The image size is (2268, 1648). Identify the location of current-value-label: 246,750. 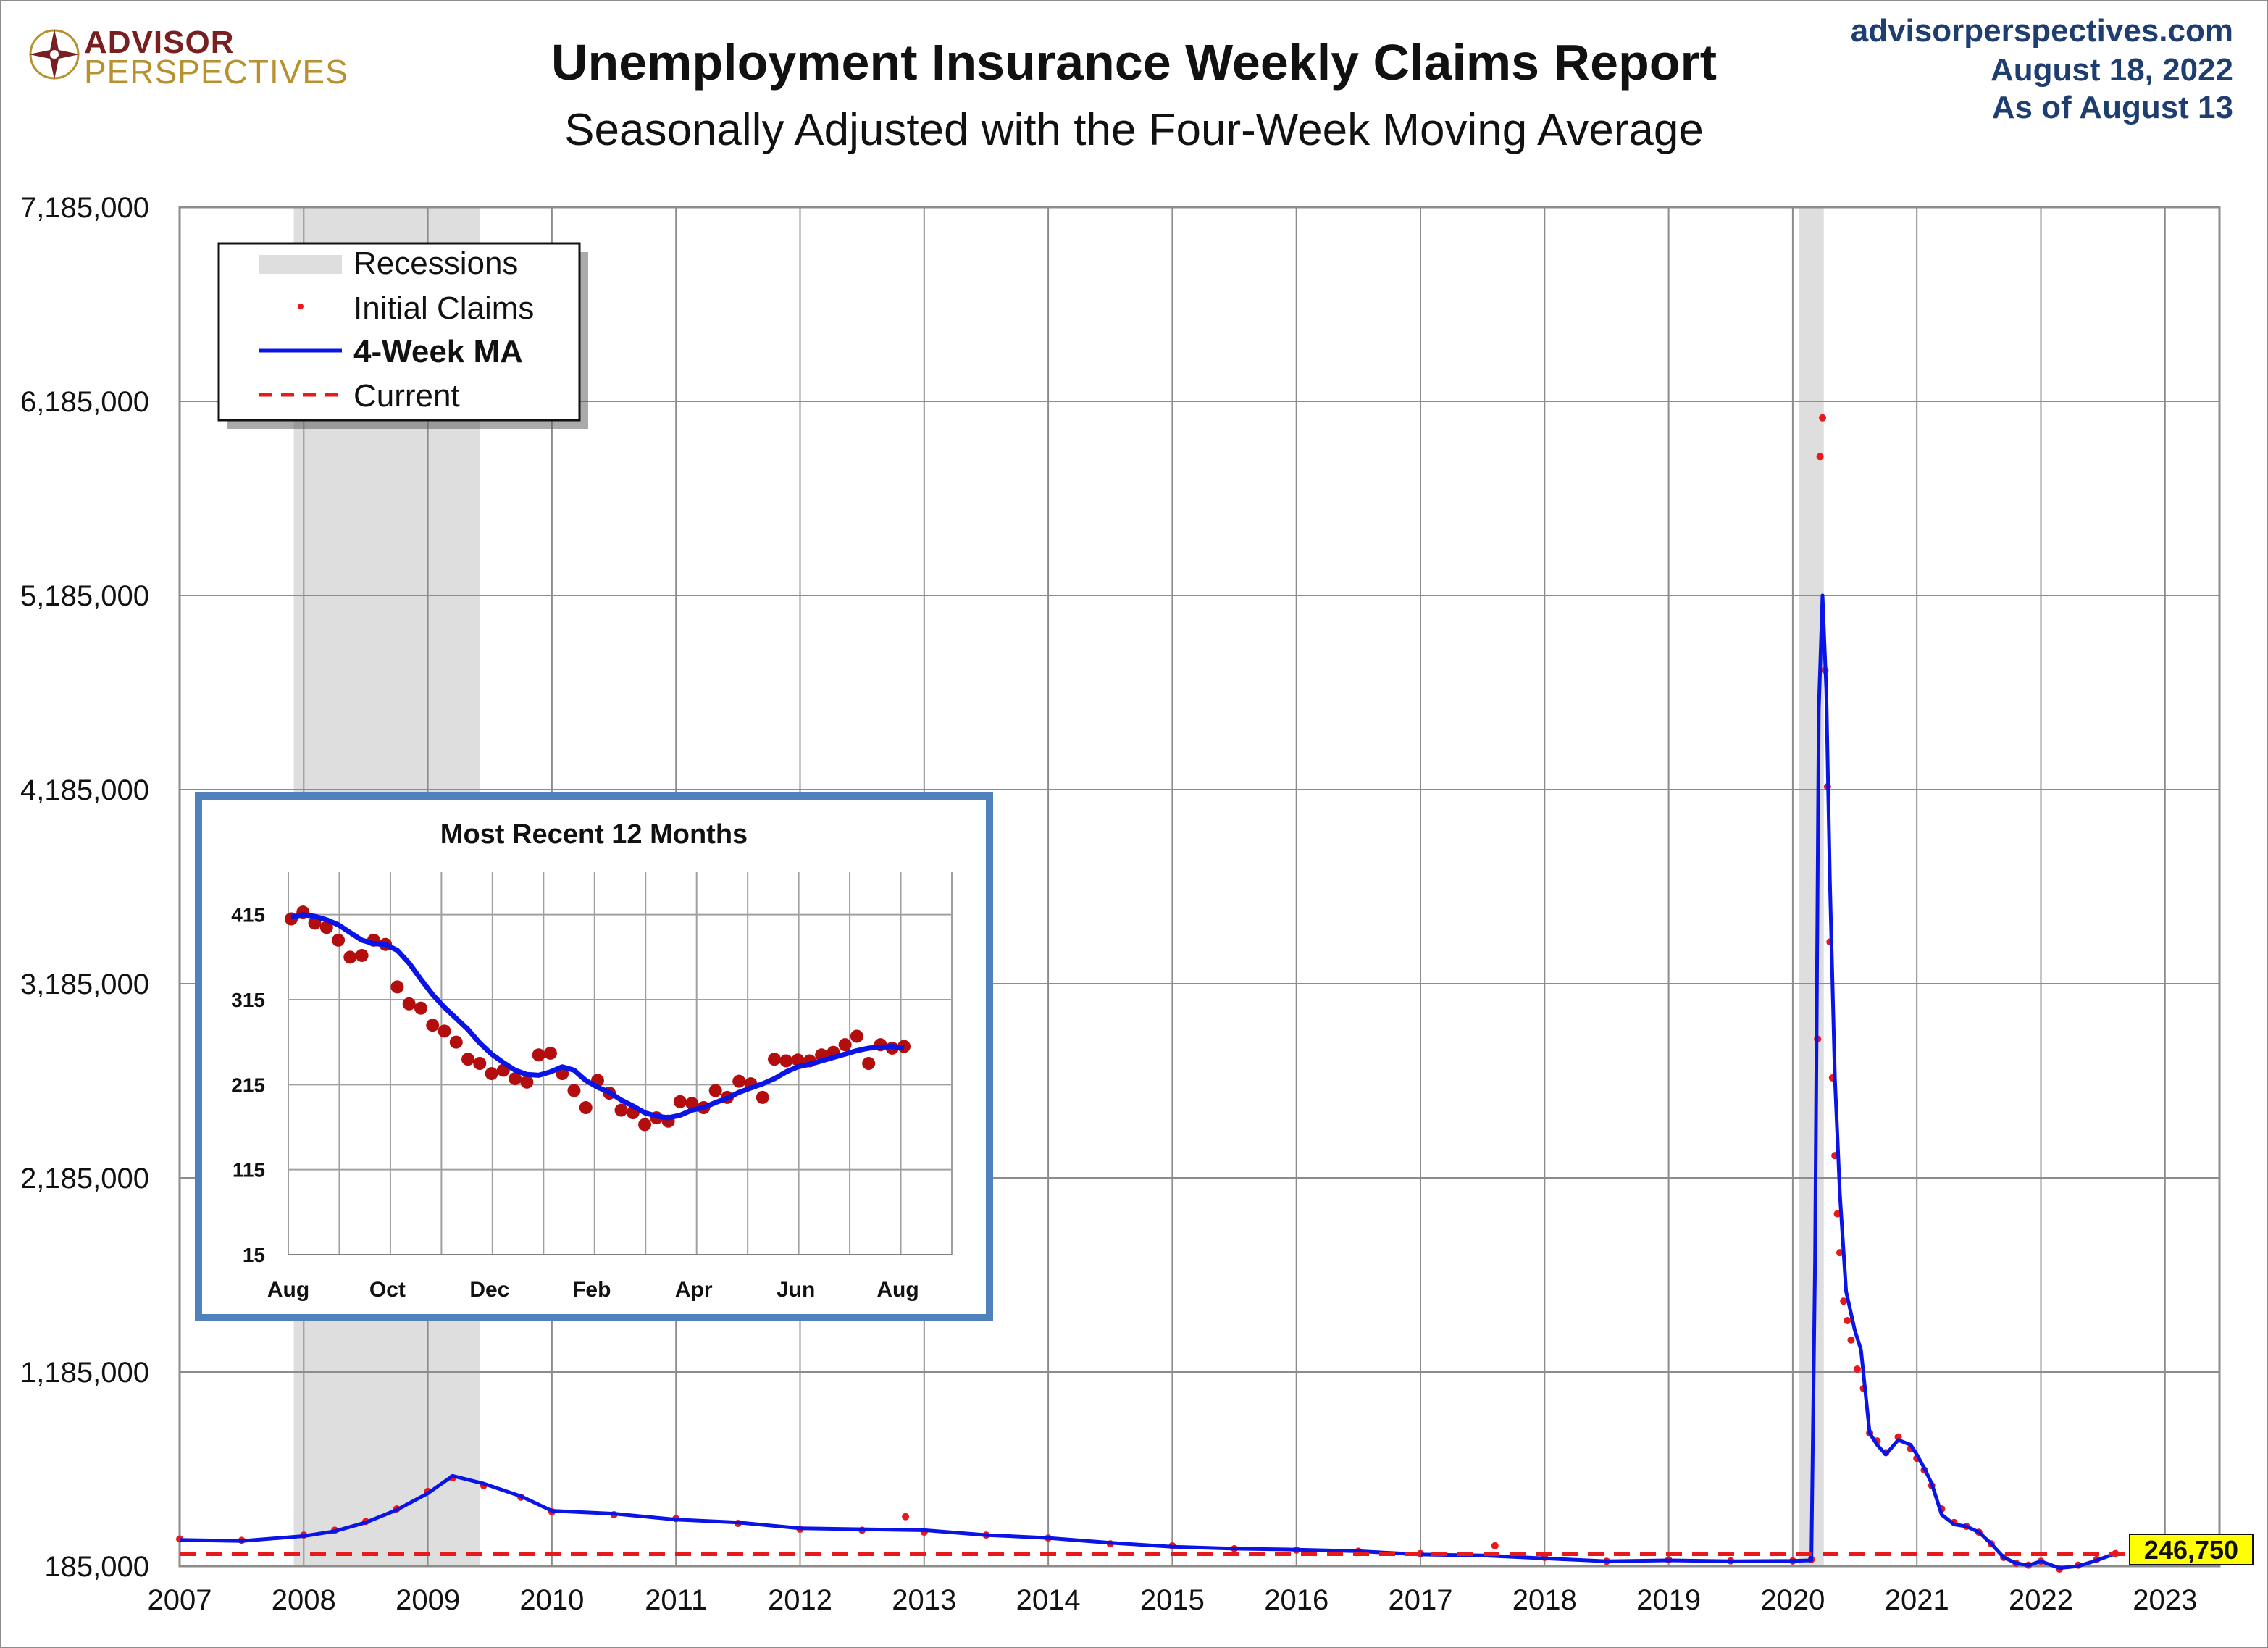
(2191, 1550).